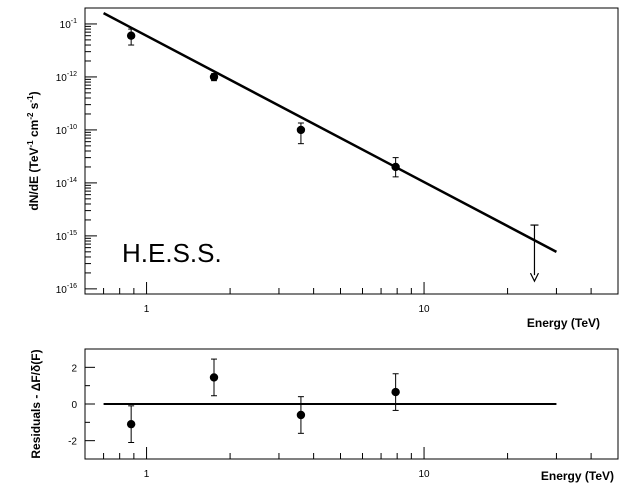 This screenshot has width=628, height=486. Describe the element at coordinates (534, 277) in the screenshot. I see `upper-limit-arrow-head` at that location.